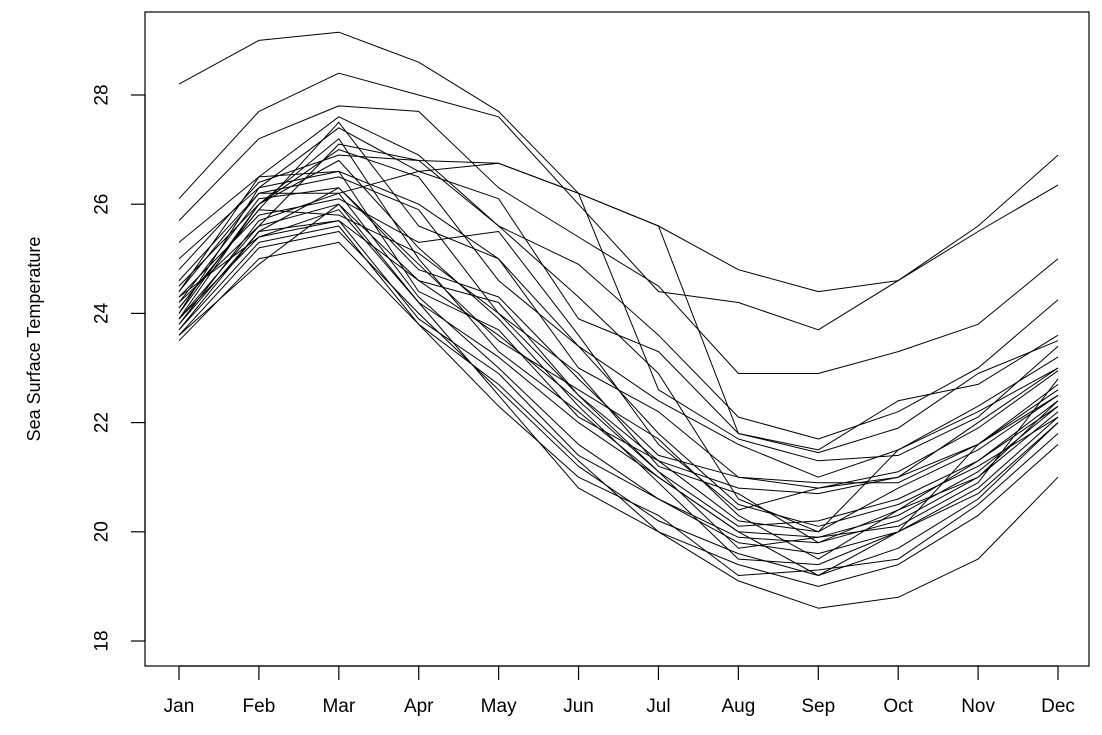  Describe the element at coordinates (259, 706) in the screenshot. I see `x-tick-label-feb: Feb` at that location.